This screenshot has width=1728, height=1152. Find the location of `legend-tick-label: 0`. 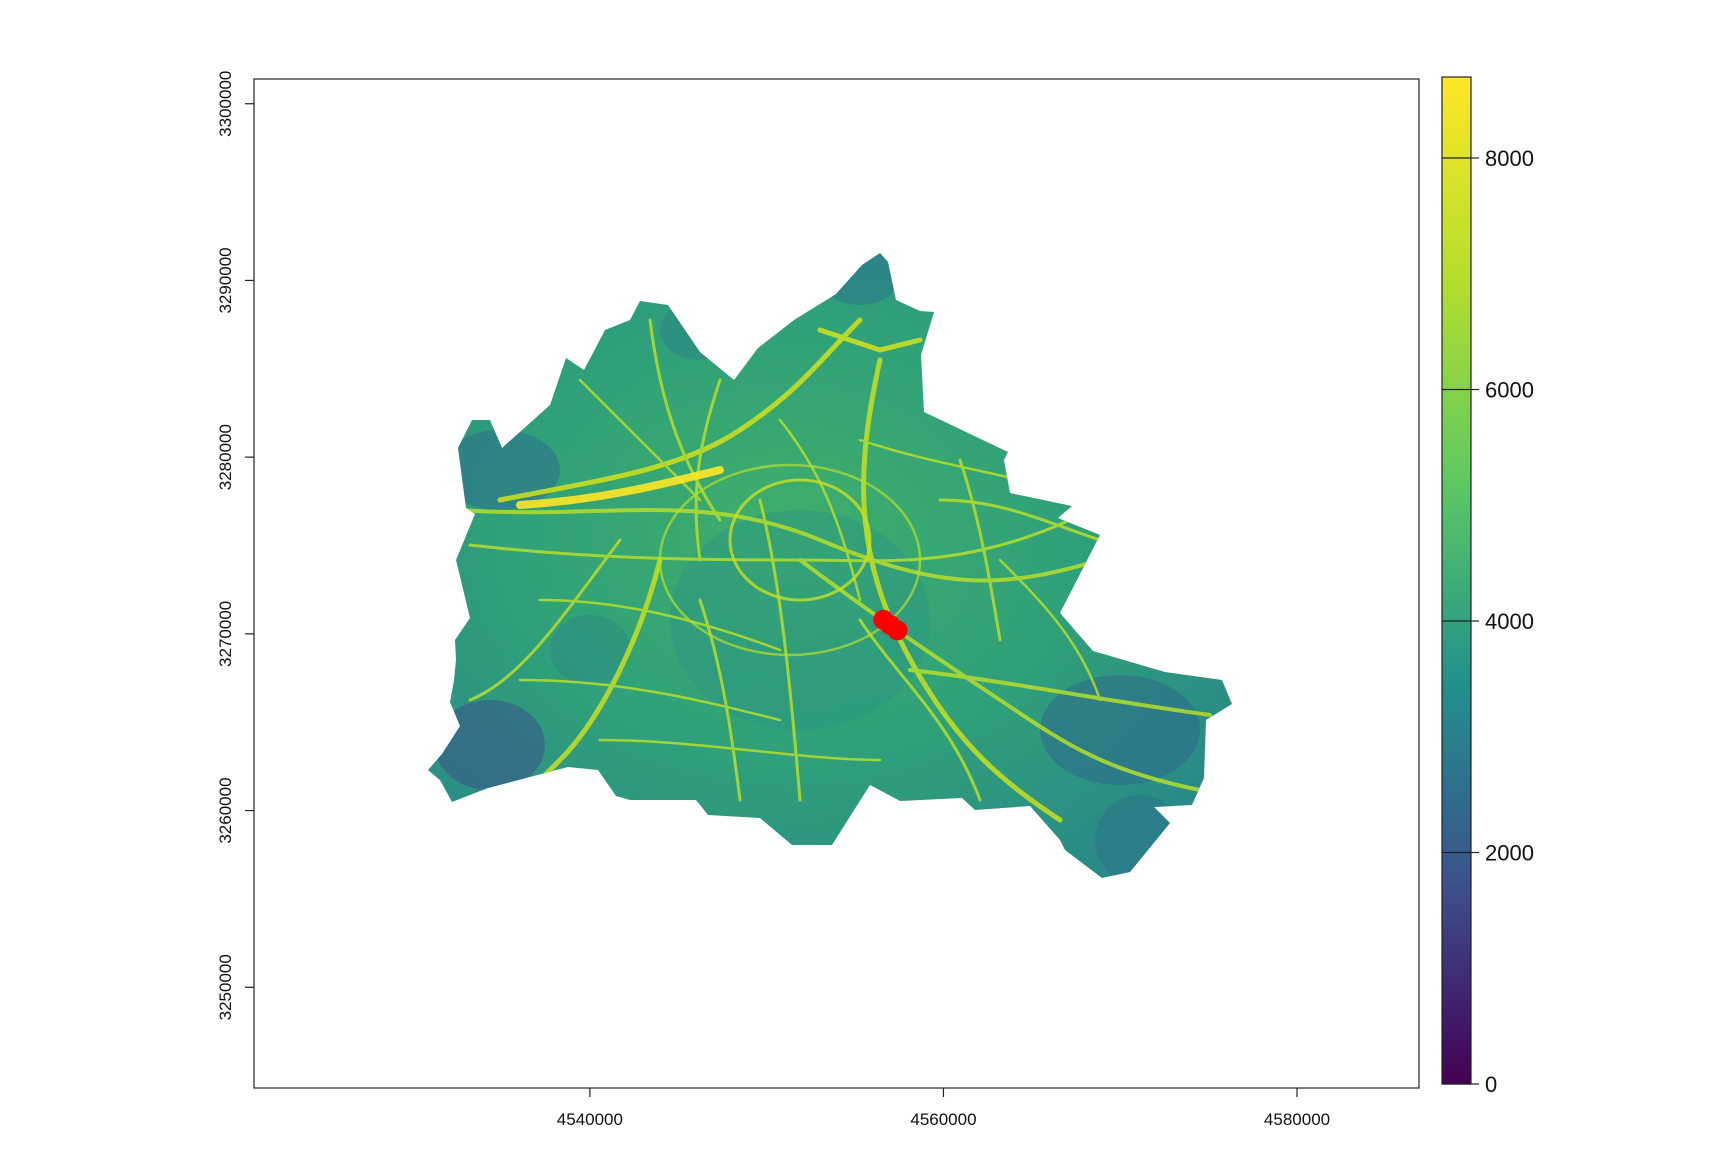

legend-tick-label: 0 is located at coordinates (1491, 1084).